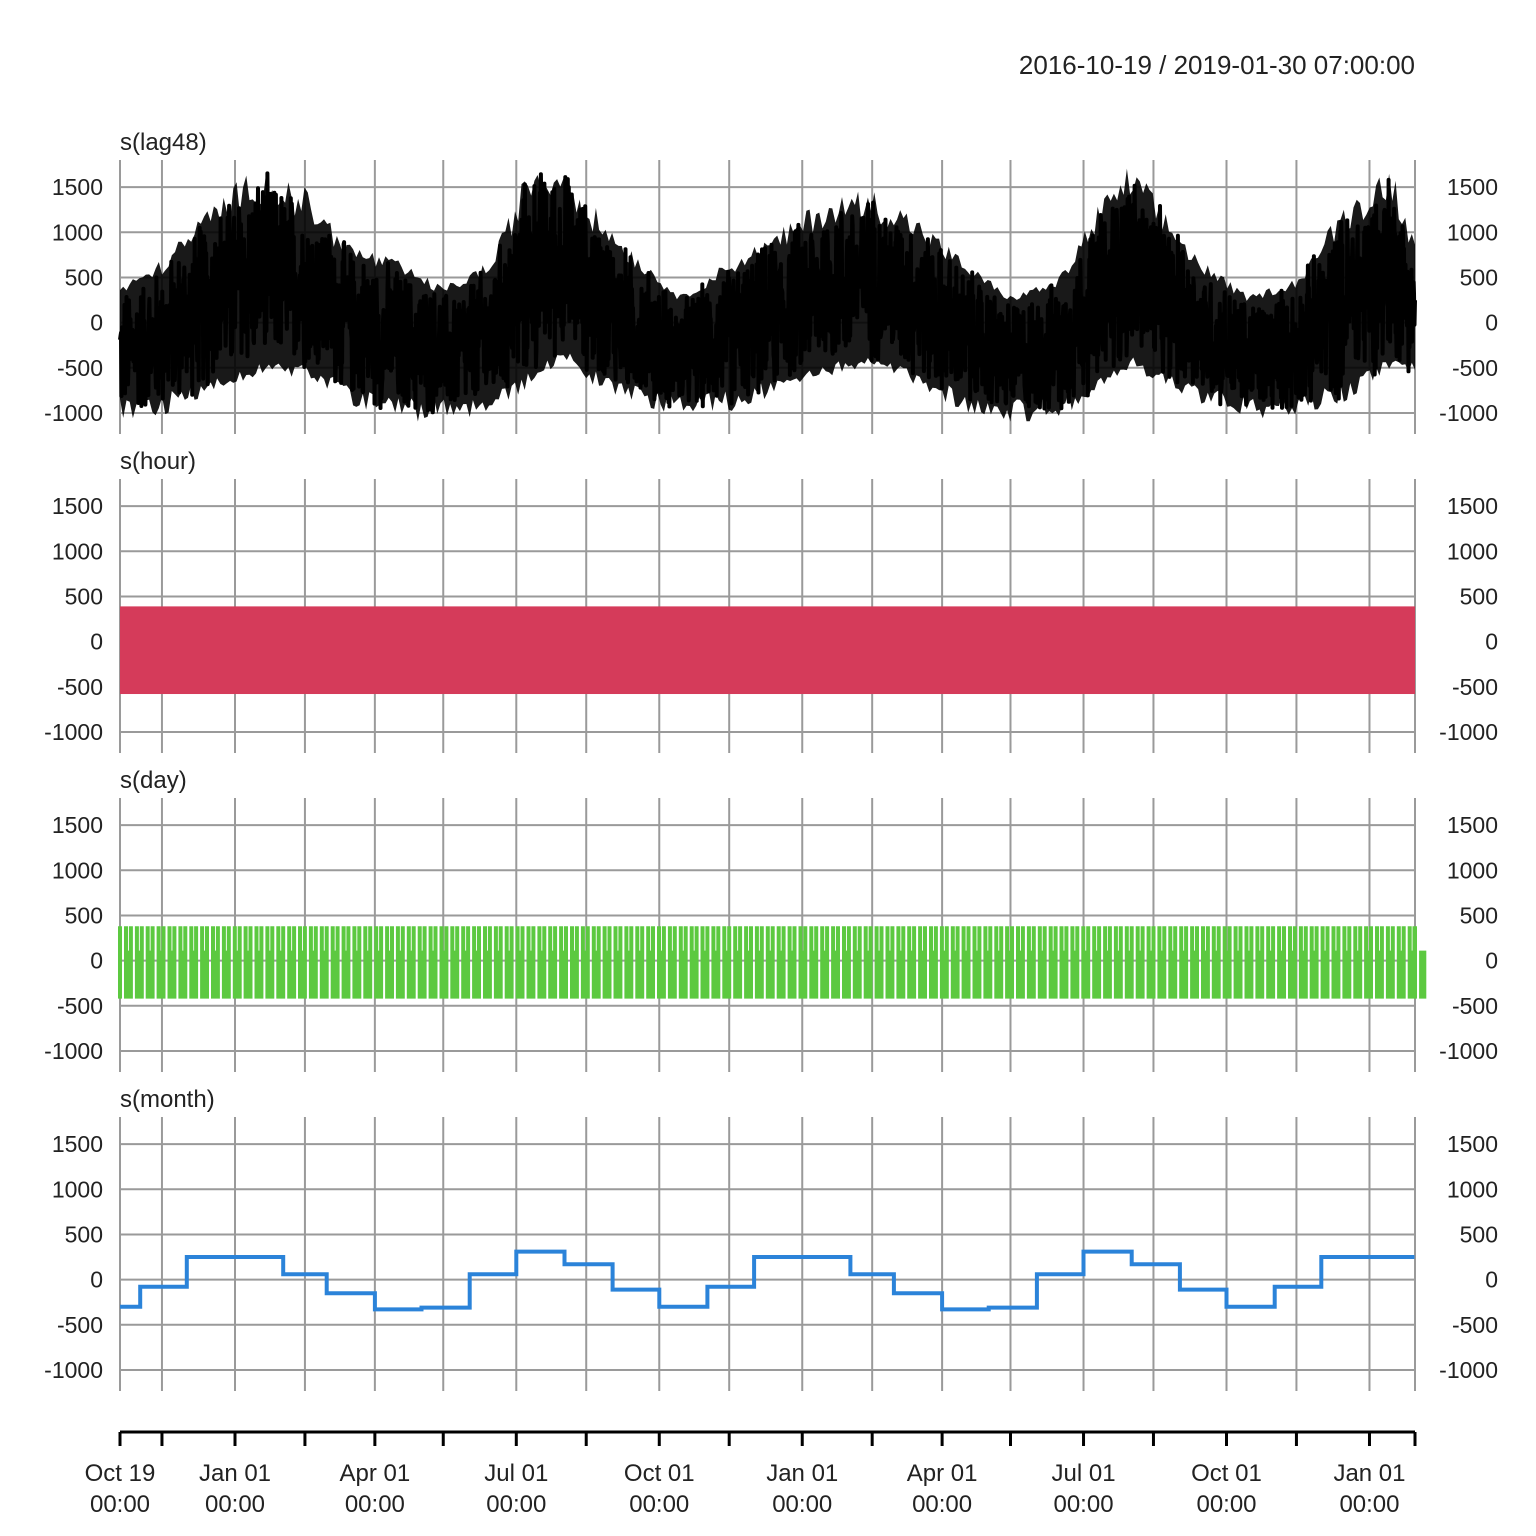 The image size is (1536, 1536). What do you see at coordinates (167, 1099) in the screenshot?
I see `panel-title: s(month)` at bounding box center [167, 1099].